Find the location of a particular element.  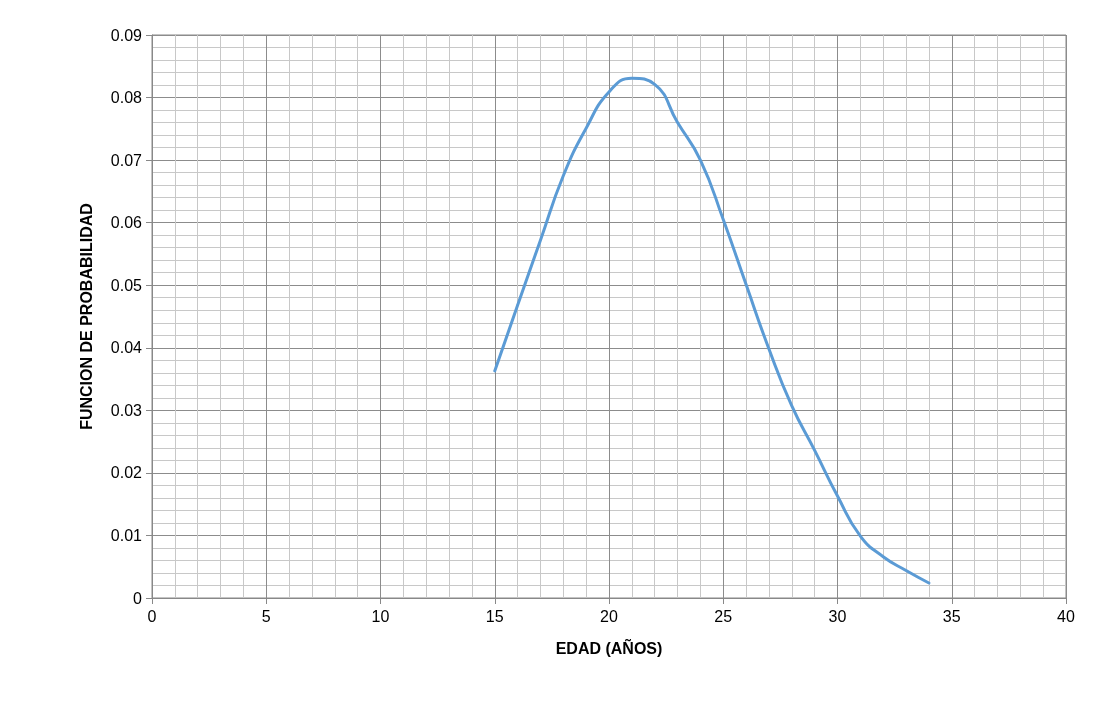

y-tick-label: 0.03 is located at coordinates (126, 410).